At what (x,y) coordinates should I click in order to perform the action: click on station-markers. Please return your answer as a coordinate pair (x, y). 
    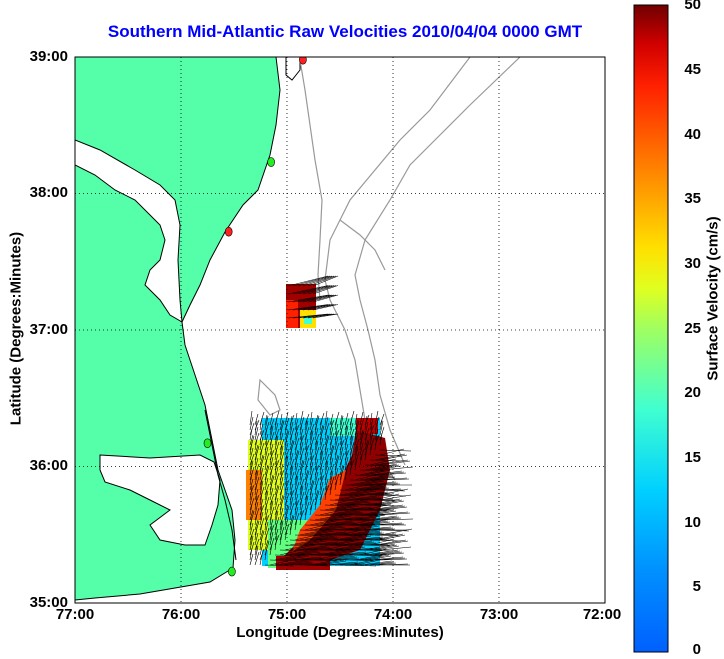
    Looking at the image, I should click on (255, 317).